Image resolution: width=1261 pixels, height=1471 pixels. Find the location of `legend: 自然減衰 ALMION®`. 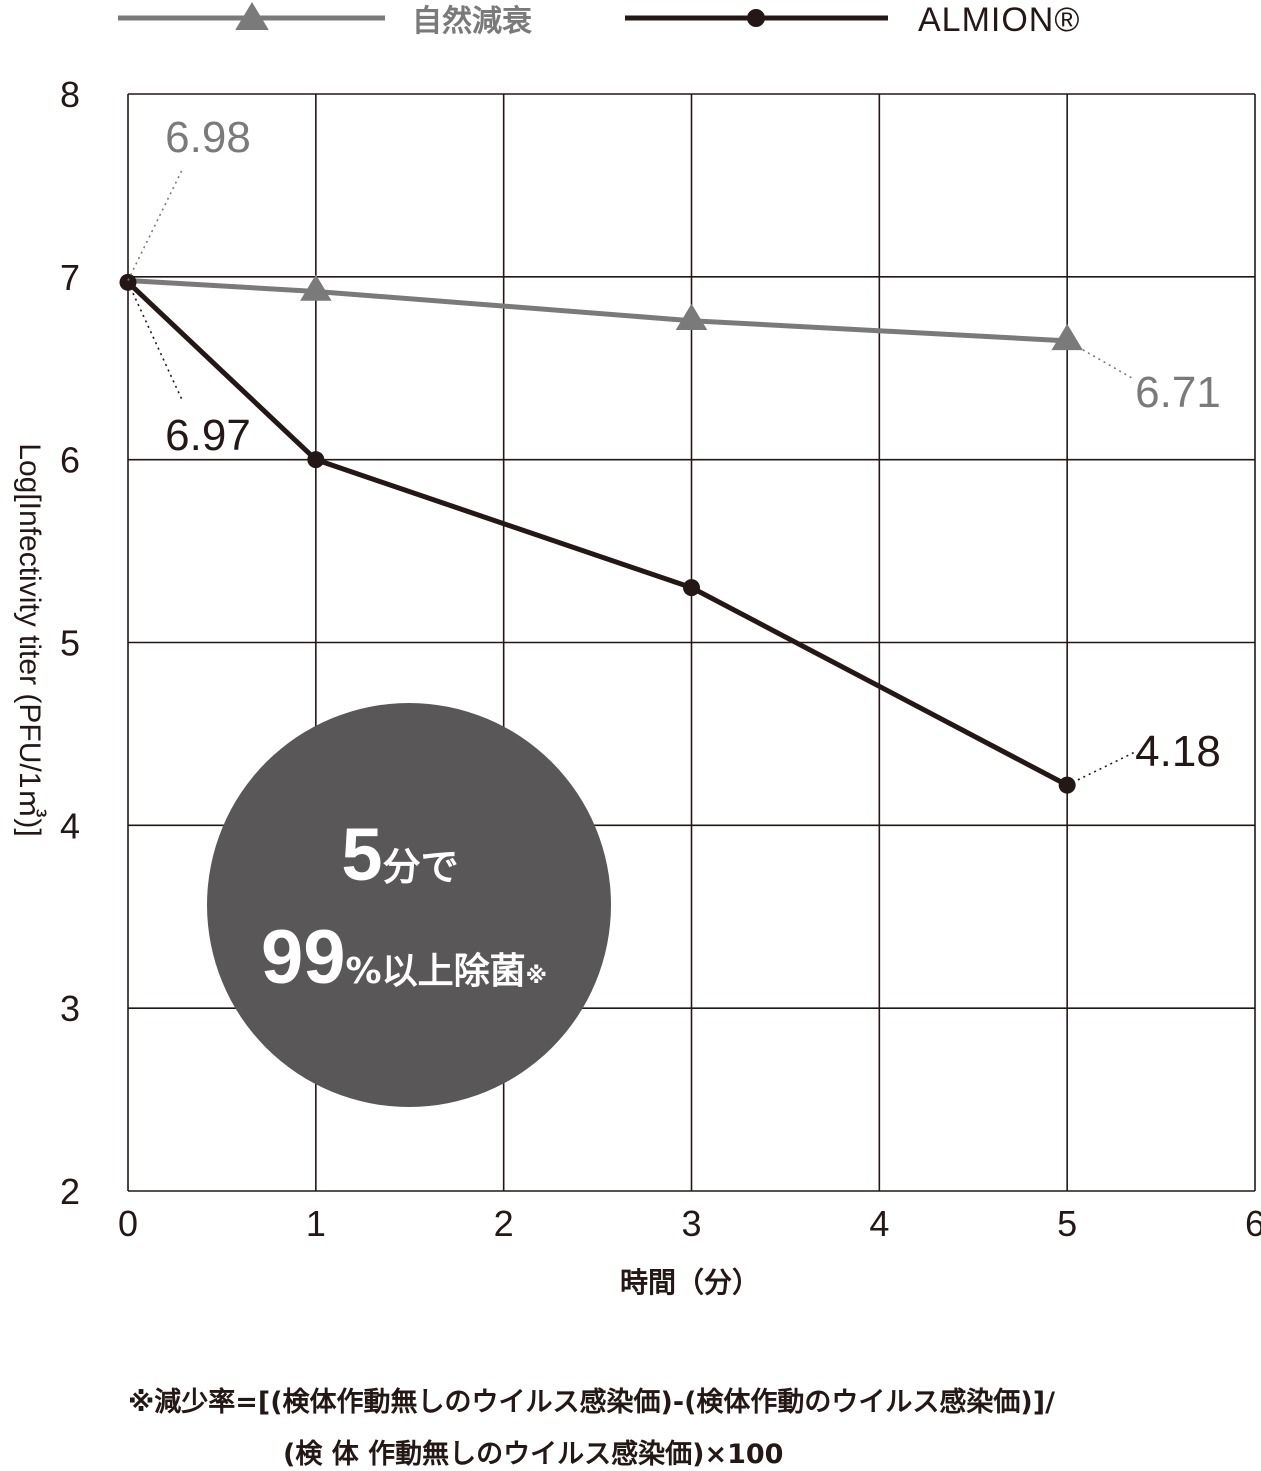

legend: 自然減衰 ALMION® is located at coordinates (599, 20).